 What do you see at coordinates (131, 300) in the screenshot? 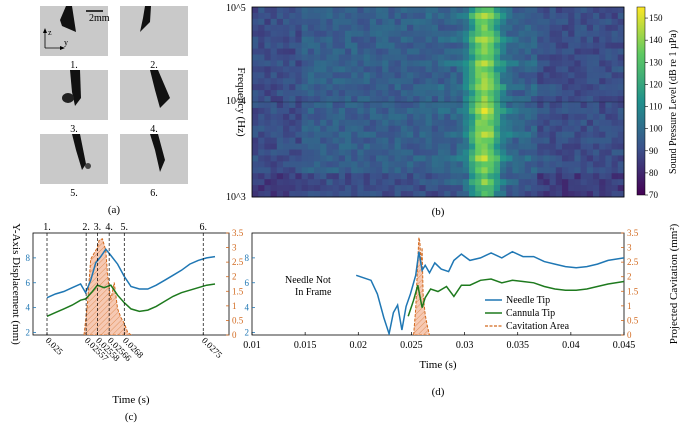
I see `cannula-tip-line-c` at bounding box center [131, 300].